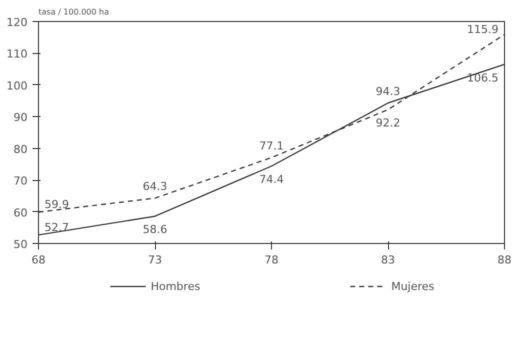  I want to click on x-tick-label: 83, so click(388, 260).